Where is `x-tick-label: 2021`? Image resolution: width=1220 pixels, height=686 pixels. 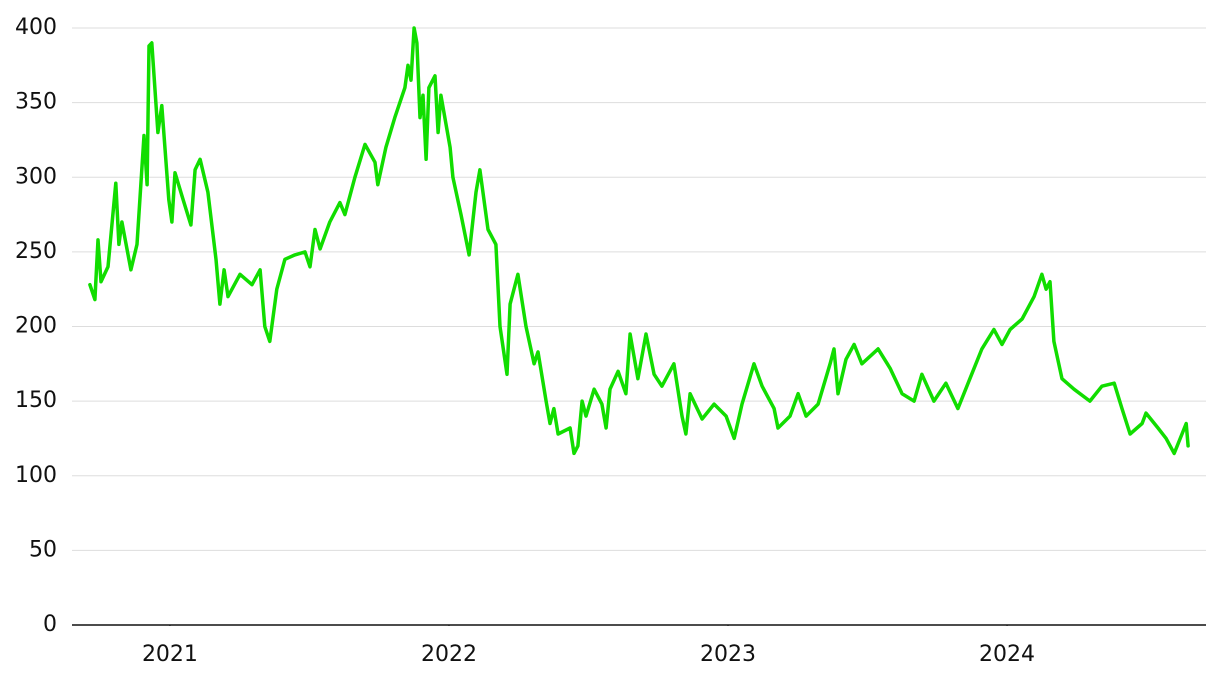
x-tick-label: 2021 is located at coordinates (170, 654).